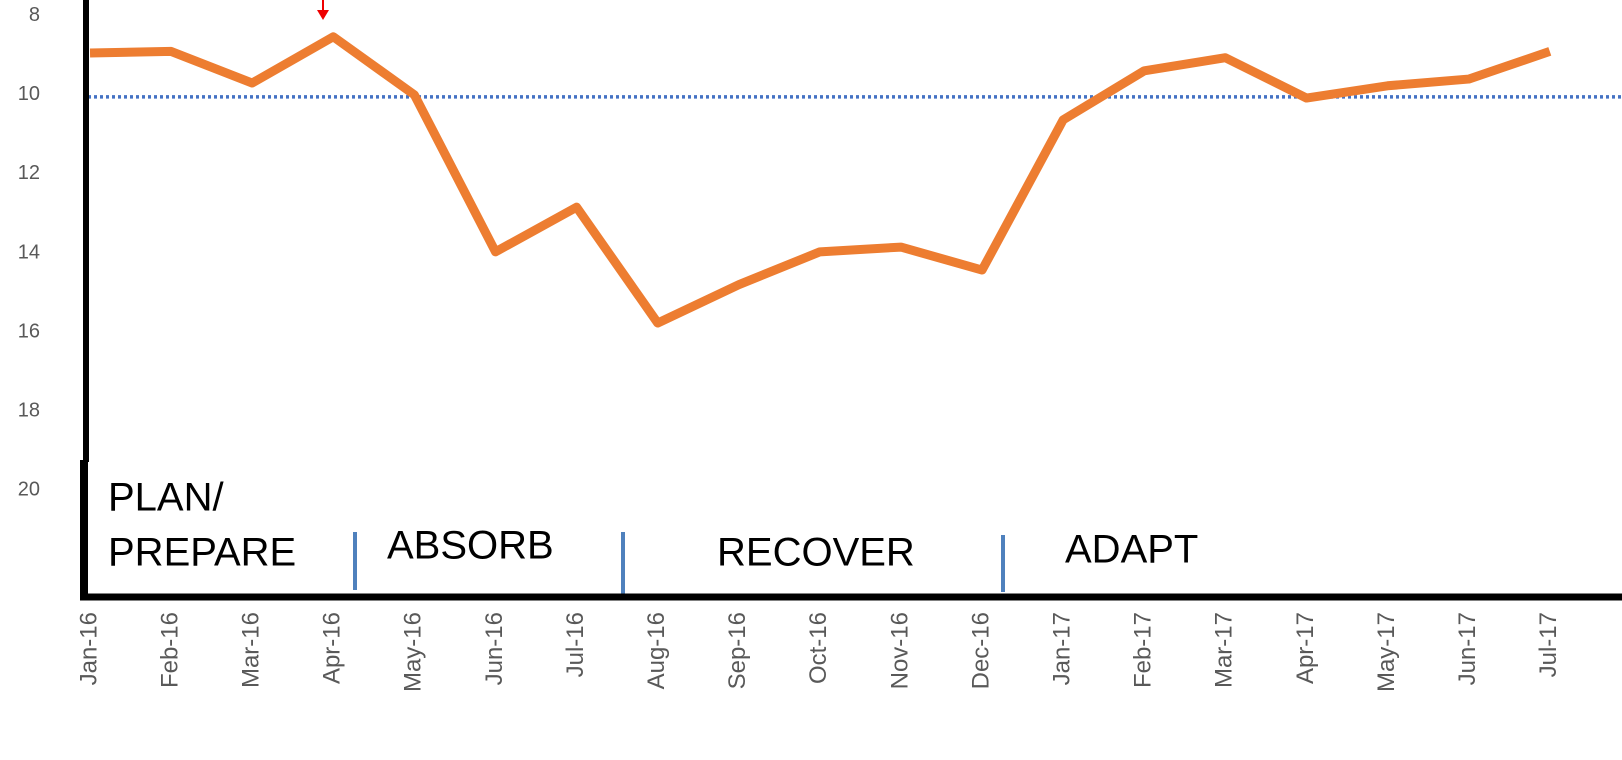 This screenshot has width=1622, height=760. Describe the element at coordinates (737, 650) in the screenshot. I see `x-tick-label: Sep-16` at that location.